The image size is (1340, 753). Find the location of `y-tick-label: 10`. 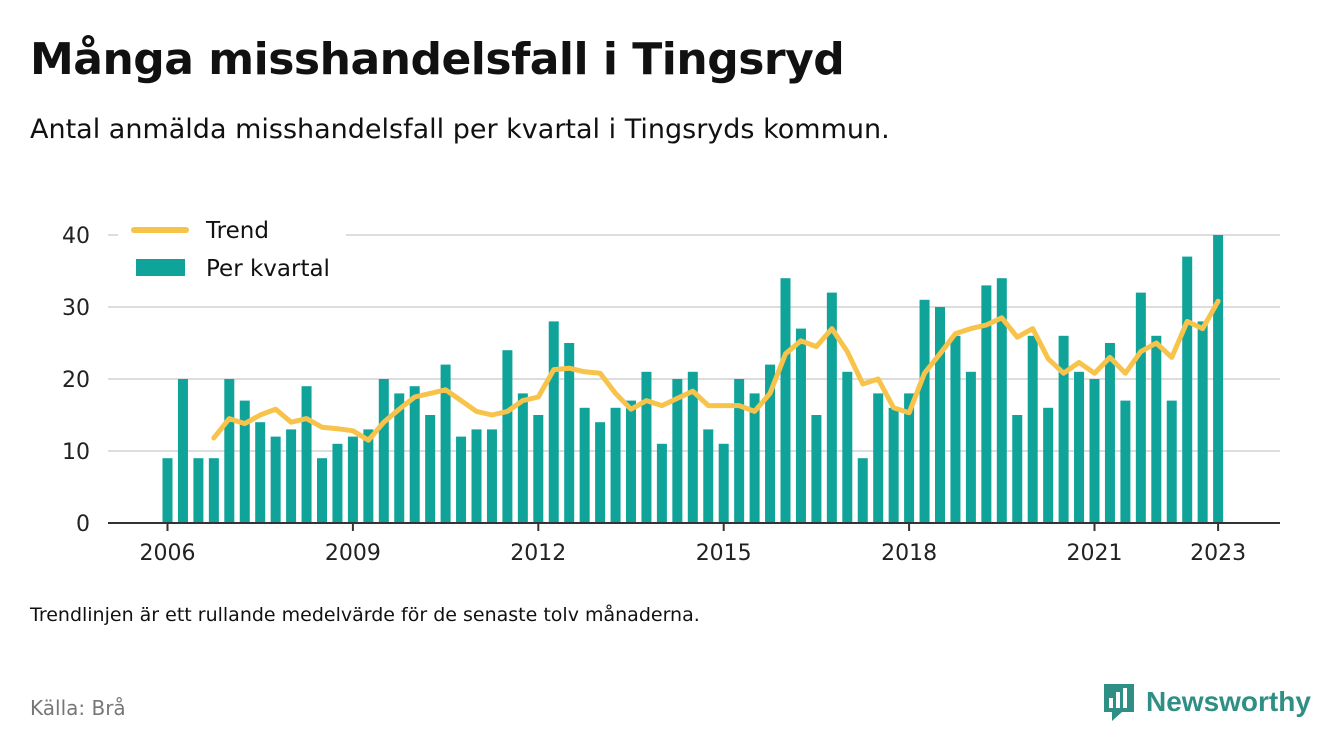

y-tick-label: 10 is located at coordinates (76, 452).